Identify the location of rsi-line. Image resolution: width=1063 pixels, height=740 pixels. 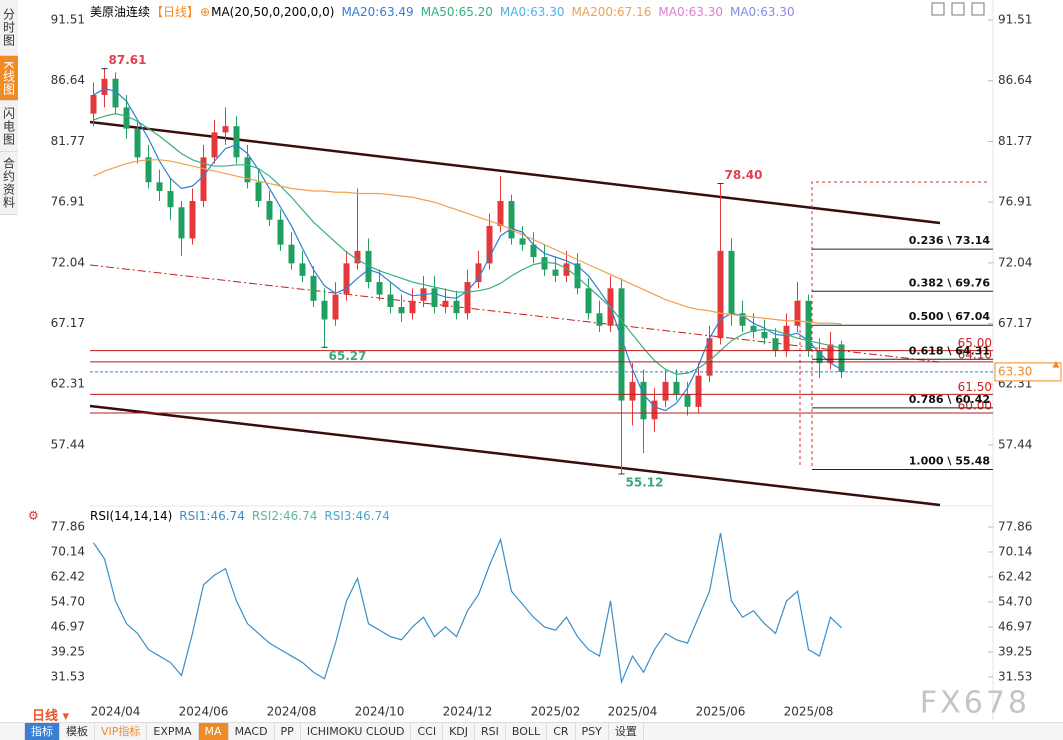
(467, 608).